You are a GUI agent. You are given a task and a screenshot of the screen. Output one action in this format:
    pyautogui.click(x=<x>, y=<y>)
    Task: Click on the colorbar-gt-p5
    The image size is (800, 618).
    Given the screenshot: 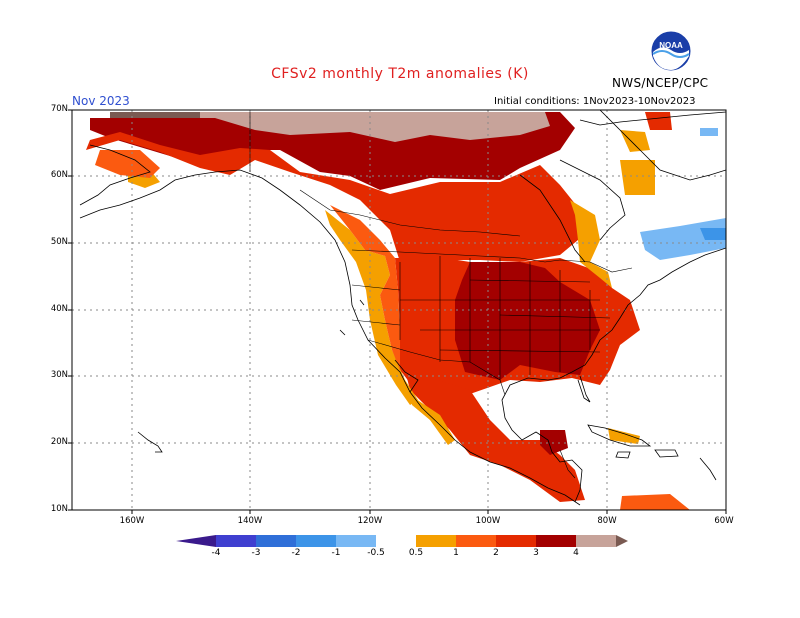 What is the action you would take?
    pyautogui.click(x=622, y=541)
    